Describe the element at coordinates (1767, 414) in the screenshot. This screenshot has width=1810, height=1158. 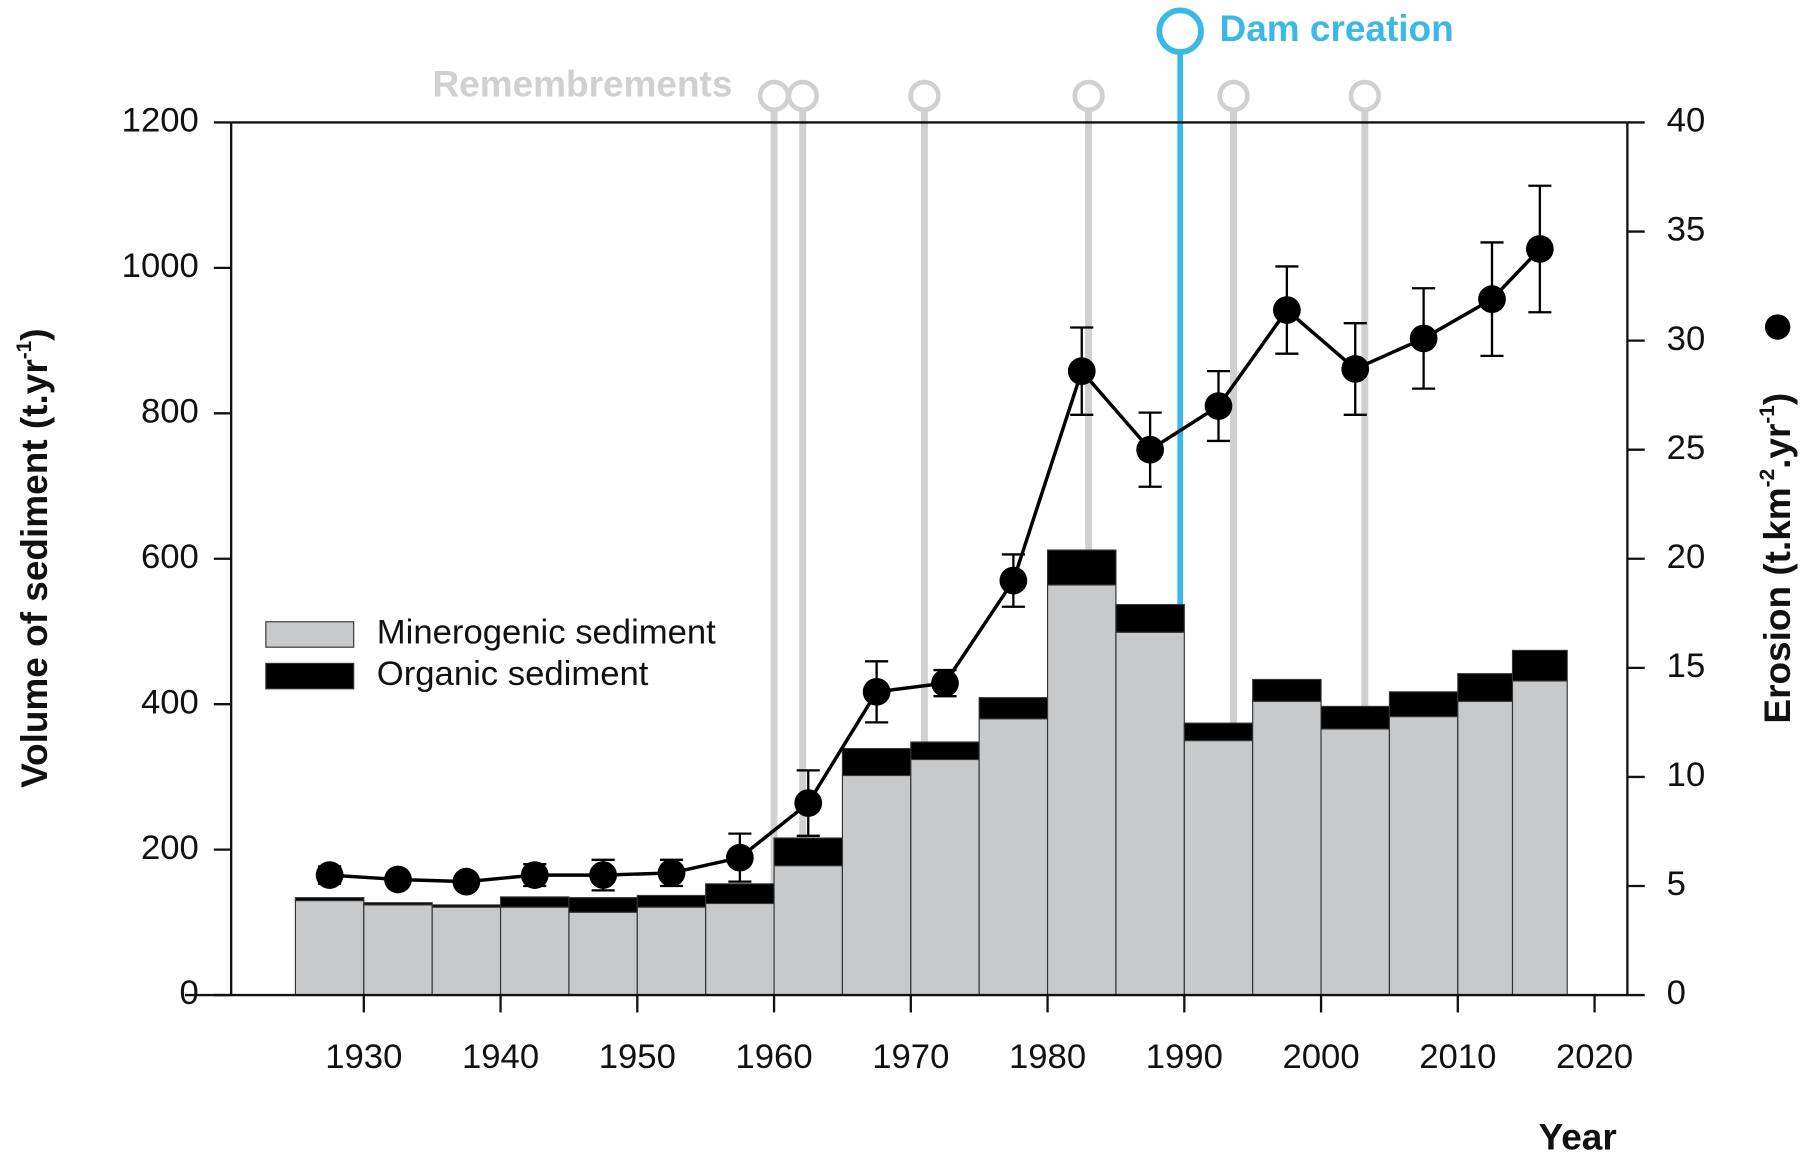
I see `y2-axis-label-part: -1` at that location.